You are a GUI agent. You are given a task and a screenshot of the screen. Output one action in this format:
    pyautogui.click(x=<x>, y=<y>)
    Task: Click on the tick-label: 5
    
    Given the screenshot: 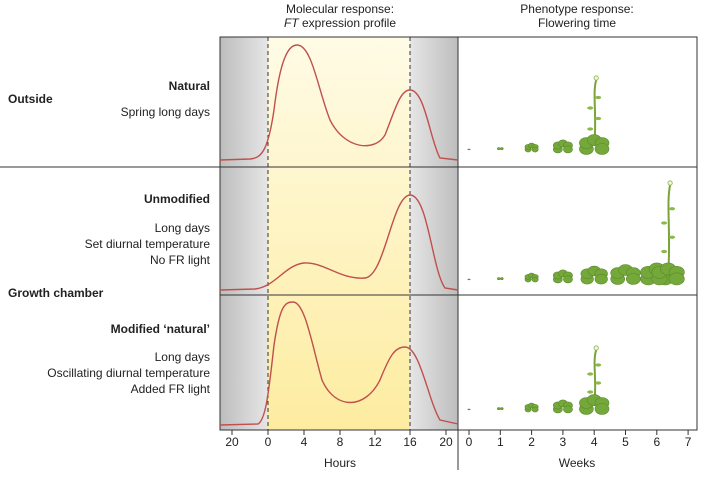 What is the action you would take?
    pyautogui.click(x=625, y=442)
    